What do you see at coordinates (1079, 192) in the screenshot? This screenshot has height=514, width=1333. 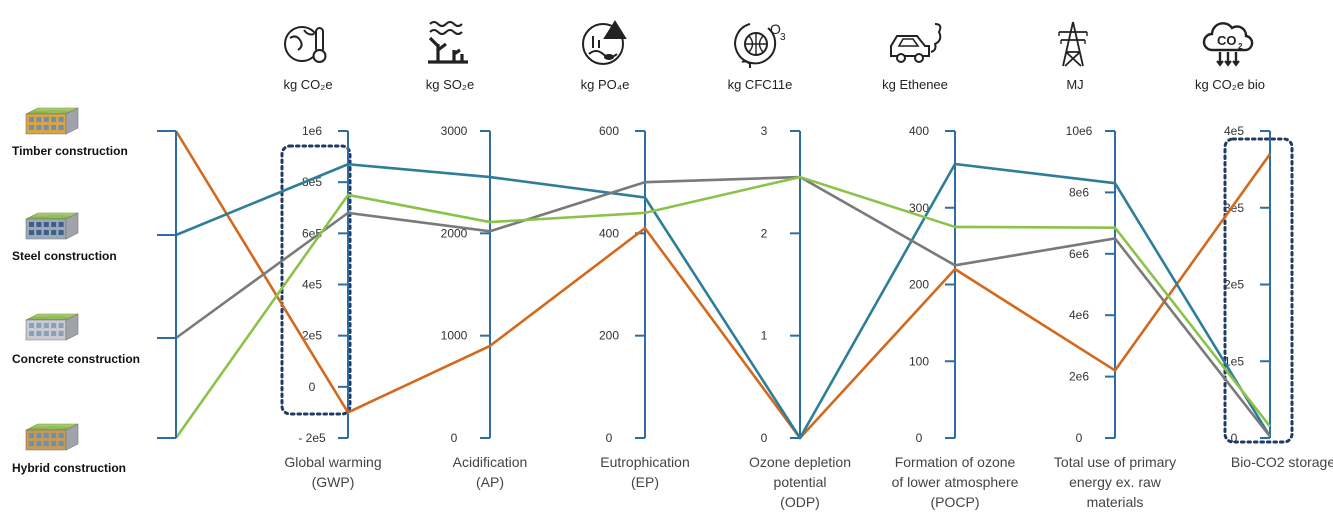 I see `tick-label: 8e6` at bounding box center [1079, 192].